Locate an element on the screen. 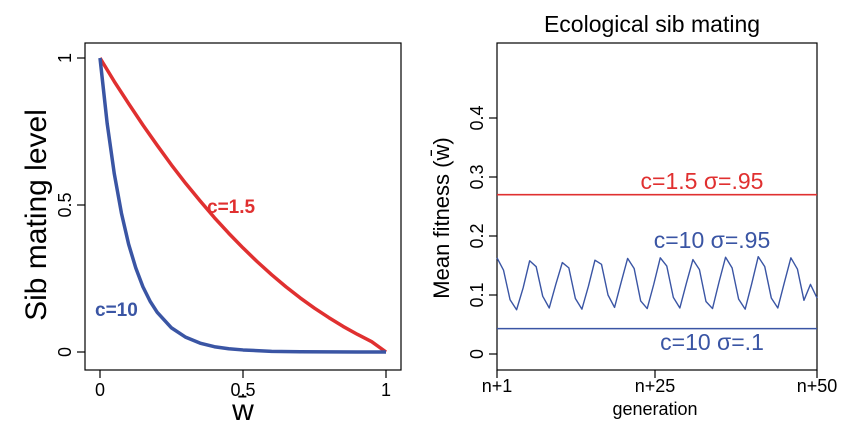  right-lines is located at coordinates (657, 261).